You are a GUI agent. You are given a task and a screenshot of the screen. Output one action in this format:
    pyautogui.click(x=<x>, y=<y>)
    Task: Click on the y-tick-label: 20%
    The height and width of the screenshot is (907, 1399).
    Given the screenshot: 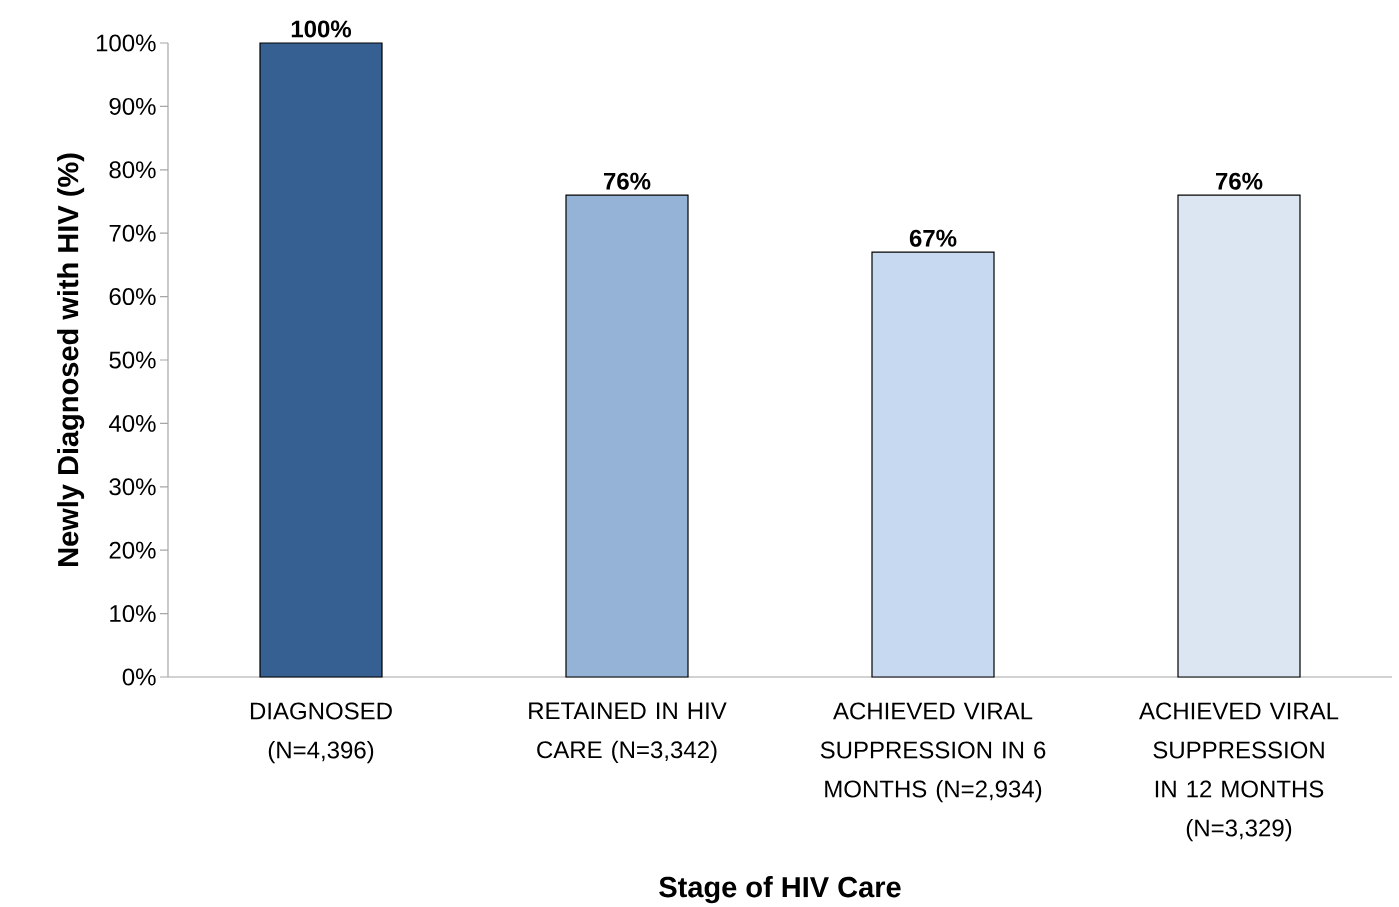 What is the action you would take?
    pyautogui.click(x=132, y=550)
    